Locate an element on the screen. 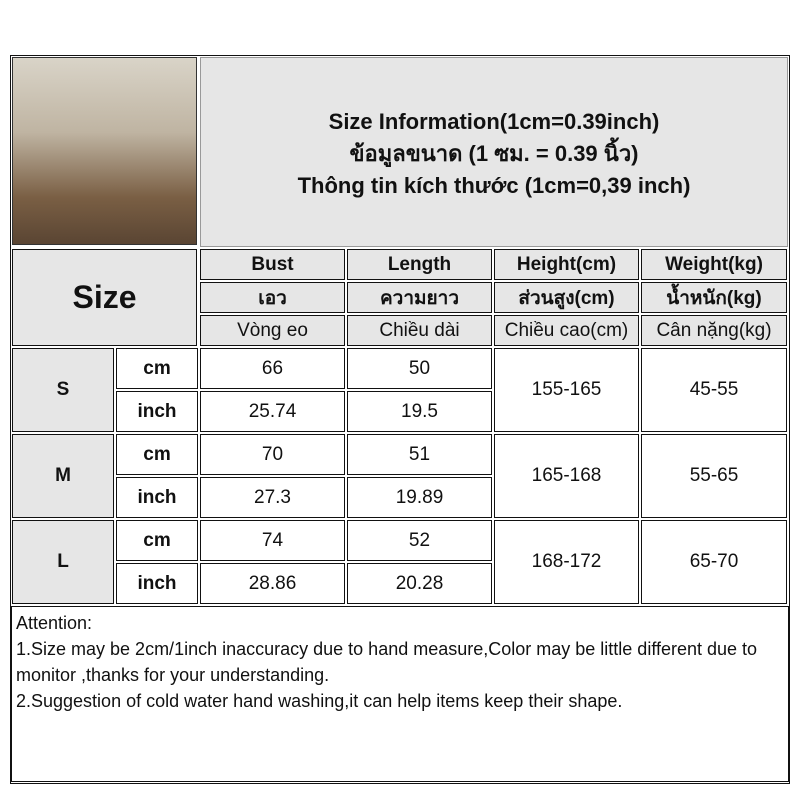 This screenshot has height=800, width=800. length-inch: 19.5 is located at coordinates (419, 411).